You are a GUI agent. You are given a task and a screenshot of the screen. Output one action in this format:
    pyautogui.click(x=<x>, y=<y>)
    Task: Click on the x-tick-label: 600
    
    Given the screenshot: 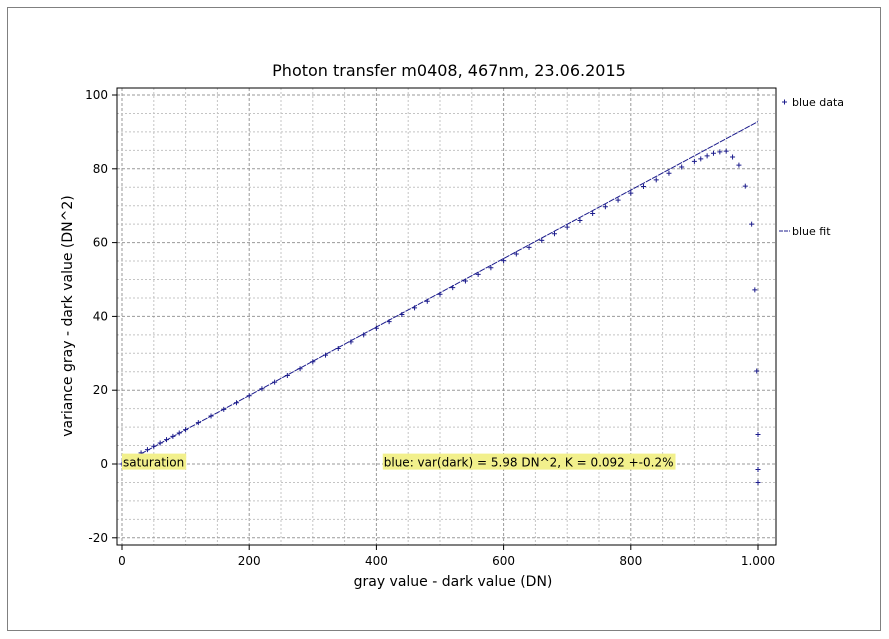 What is the action you would take?
    pyautogui.click(x=503, y=561)
    